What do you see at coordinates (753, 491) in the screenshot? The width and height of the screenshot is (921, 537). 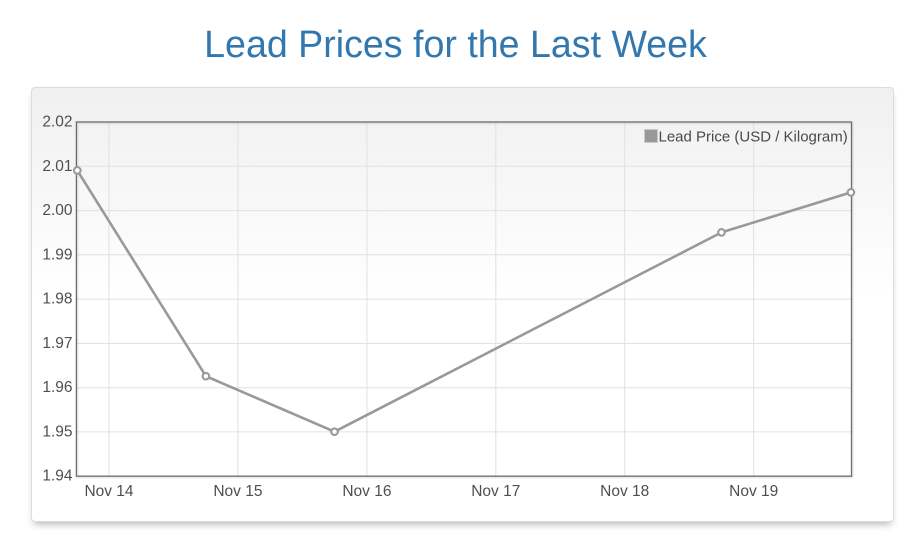 I see `svg-text: Nov 19` at bounding box center [753, 491].